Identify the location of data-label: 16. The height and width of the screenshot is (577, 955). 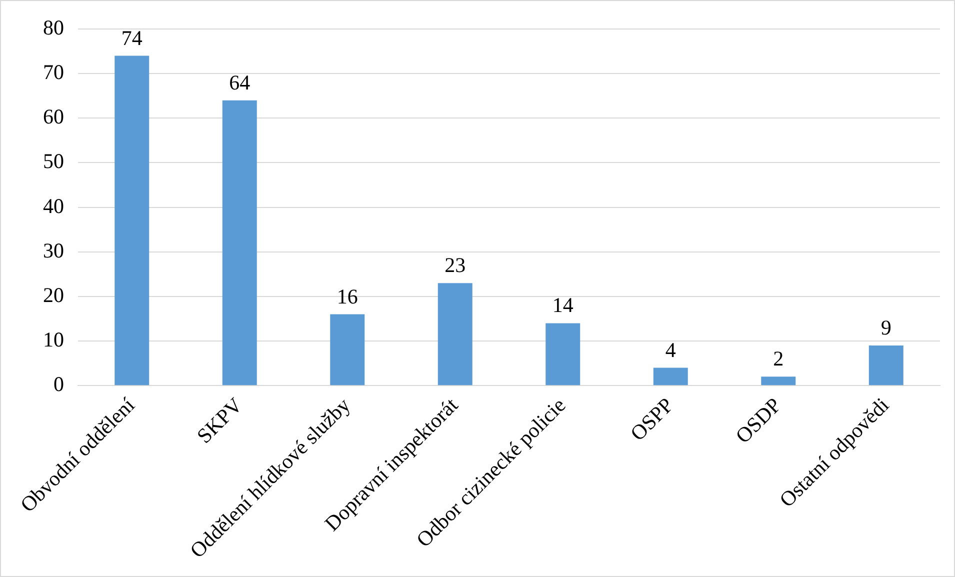
(347, 296).